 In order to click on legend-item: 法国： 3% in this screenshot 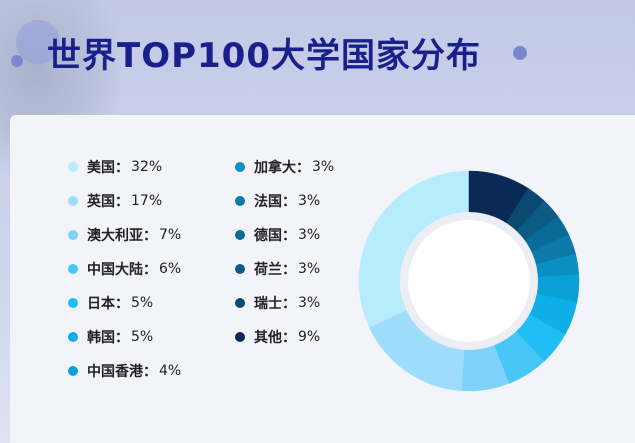, I will do `click(277, 201)`.